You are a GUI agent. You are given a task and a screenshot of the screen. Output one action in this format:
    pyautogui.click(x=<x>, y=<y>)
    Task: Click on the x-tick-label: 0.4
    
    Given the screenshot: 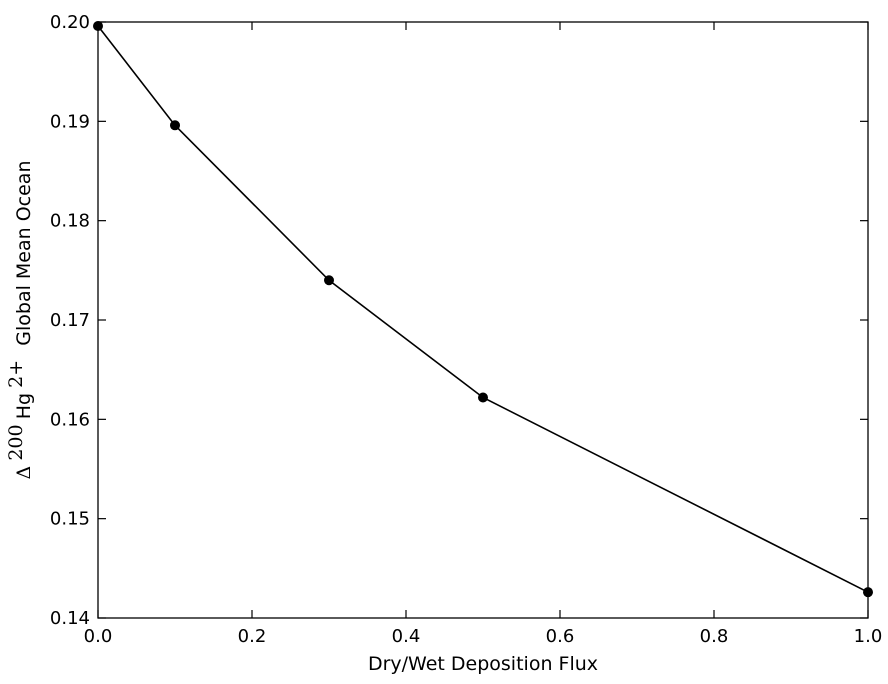 What is the action you would take?
    pyautogui.click(x=406, y=636)
    